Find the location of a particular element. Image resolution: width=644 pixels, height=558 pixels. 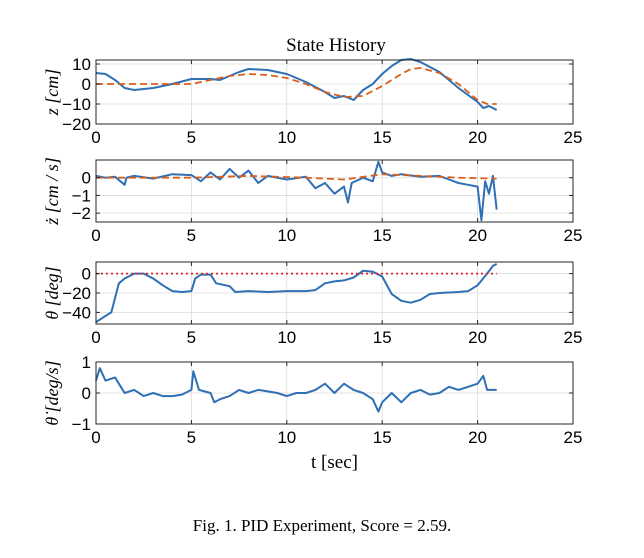

y-tick-label: −10 is located at coordinates (76, 104).